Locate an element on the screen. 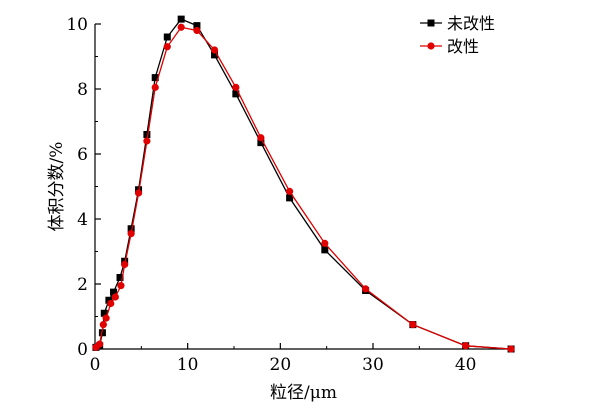  x-tick-label: 0 is located at coordinates (95, 365).